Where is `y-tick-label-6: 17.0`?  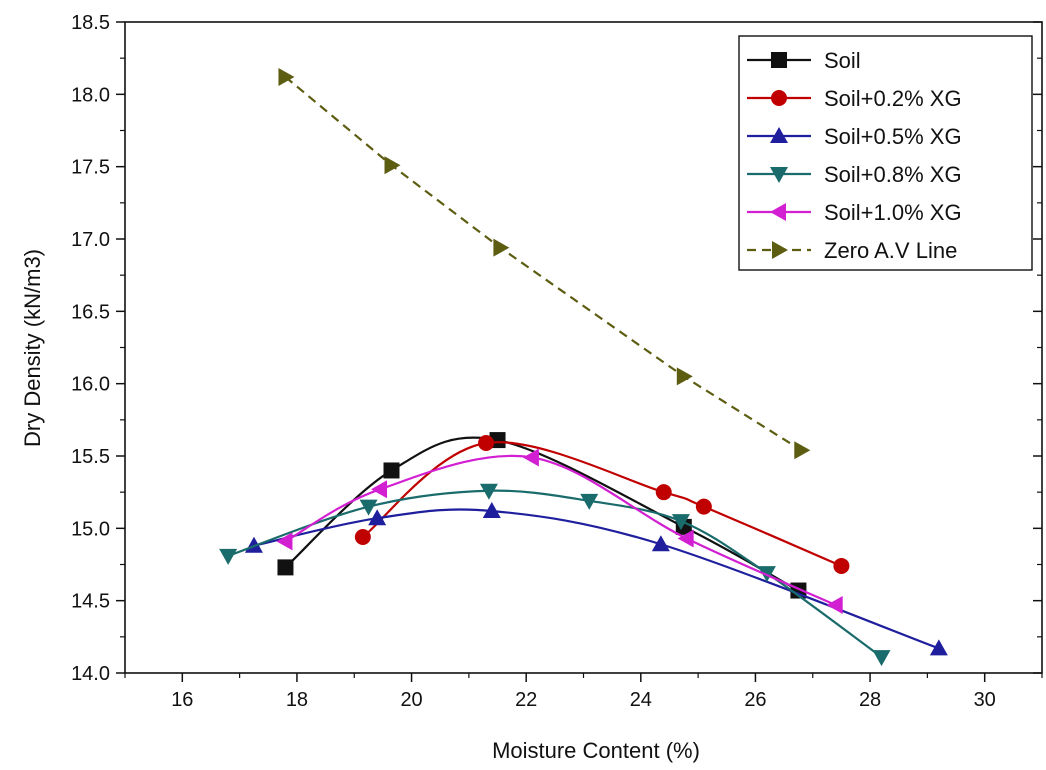
y-tick-label-6: 17.0 is located at coordinates (90, 240).